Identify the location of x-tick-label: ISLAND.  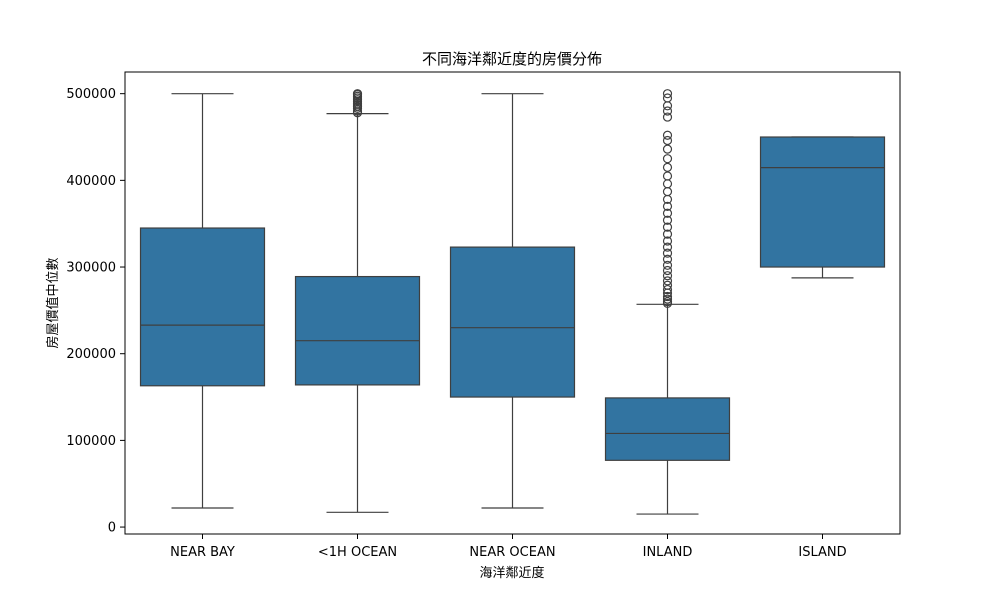
(822, 552).